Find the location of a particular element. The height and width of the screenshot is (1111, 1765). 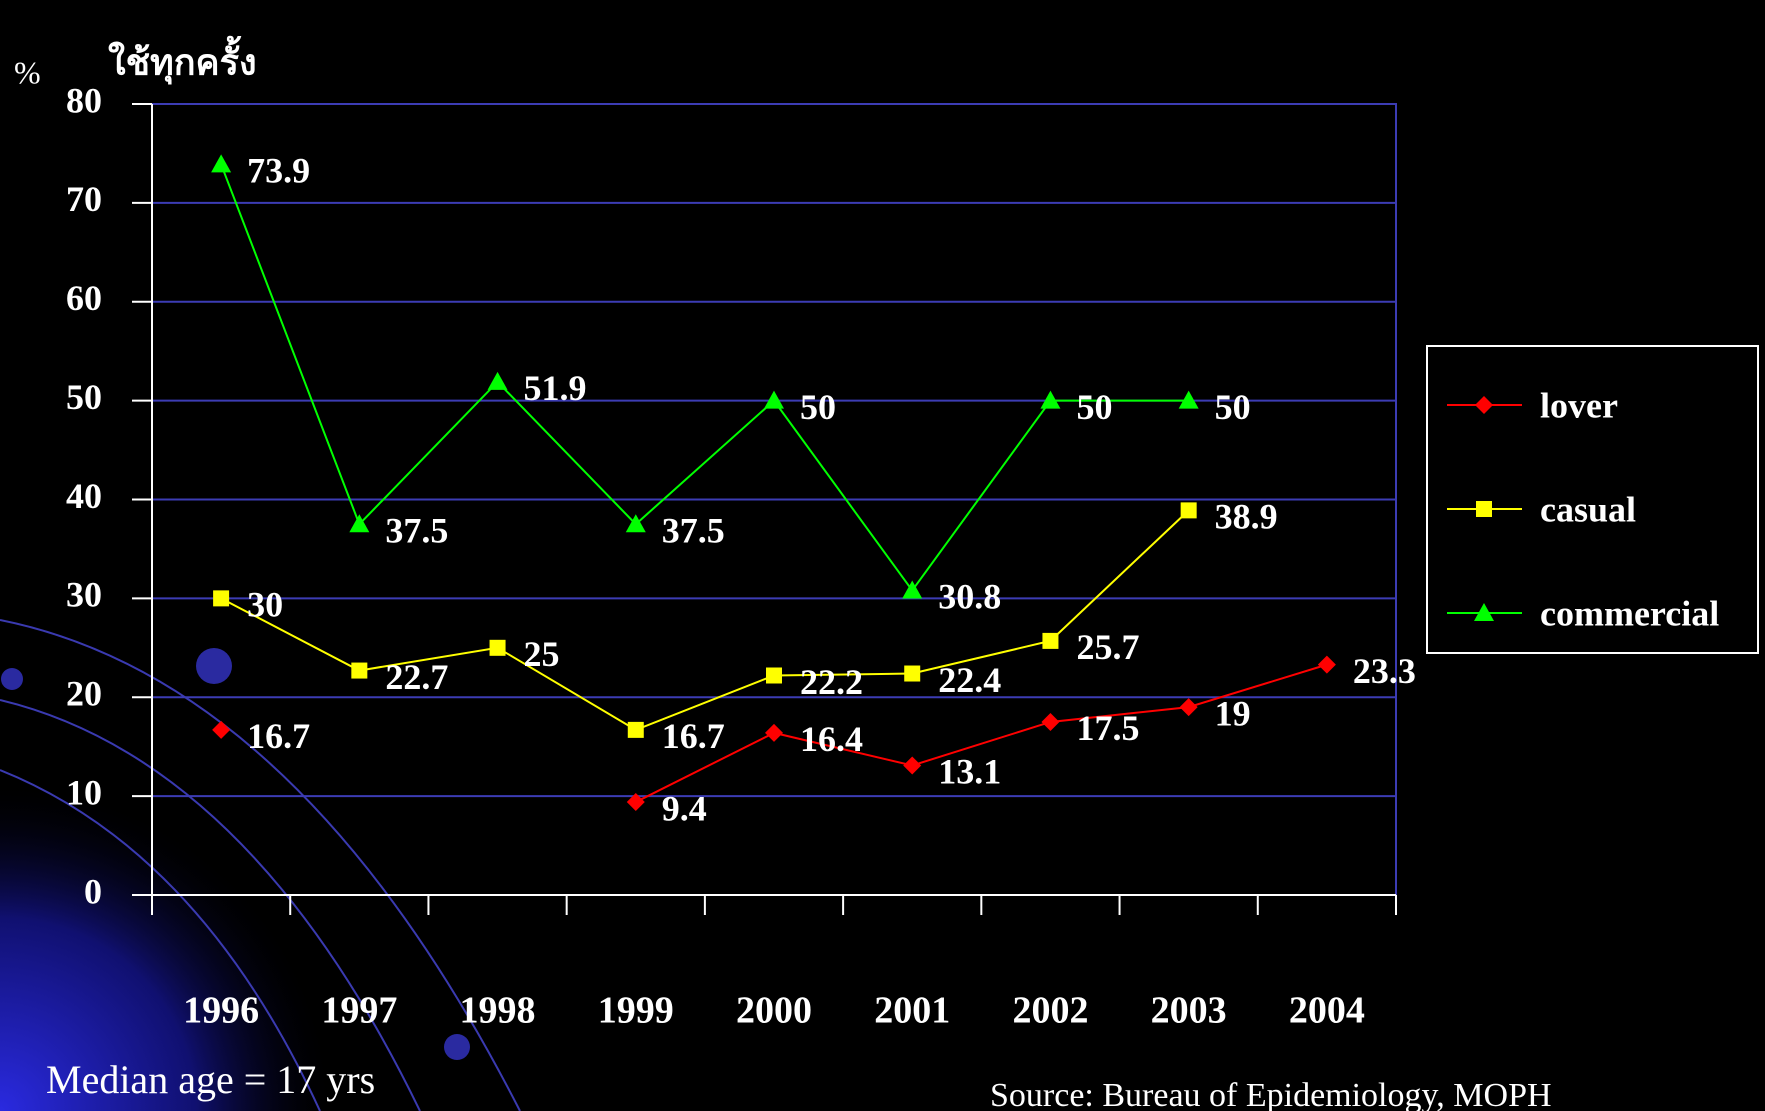

x-tick-label: 2003 is located at coordinates (1189, 1011).